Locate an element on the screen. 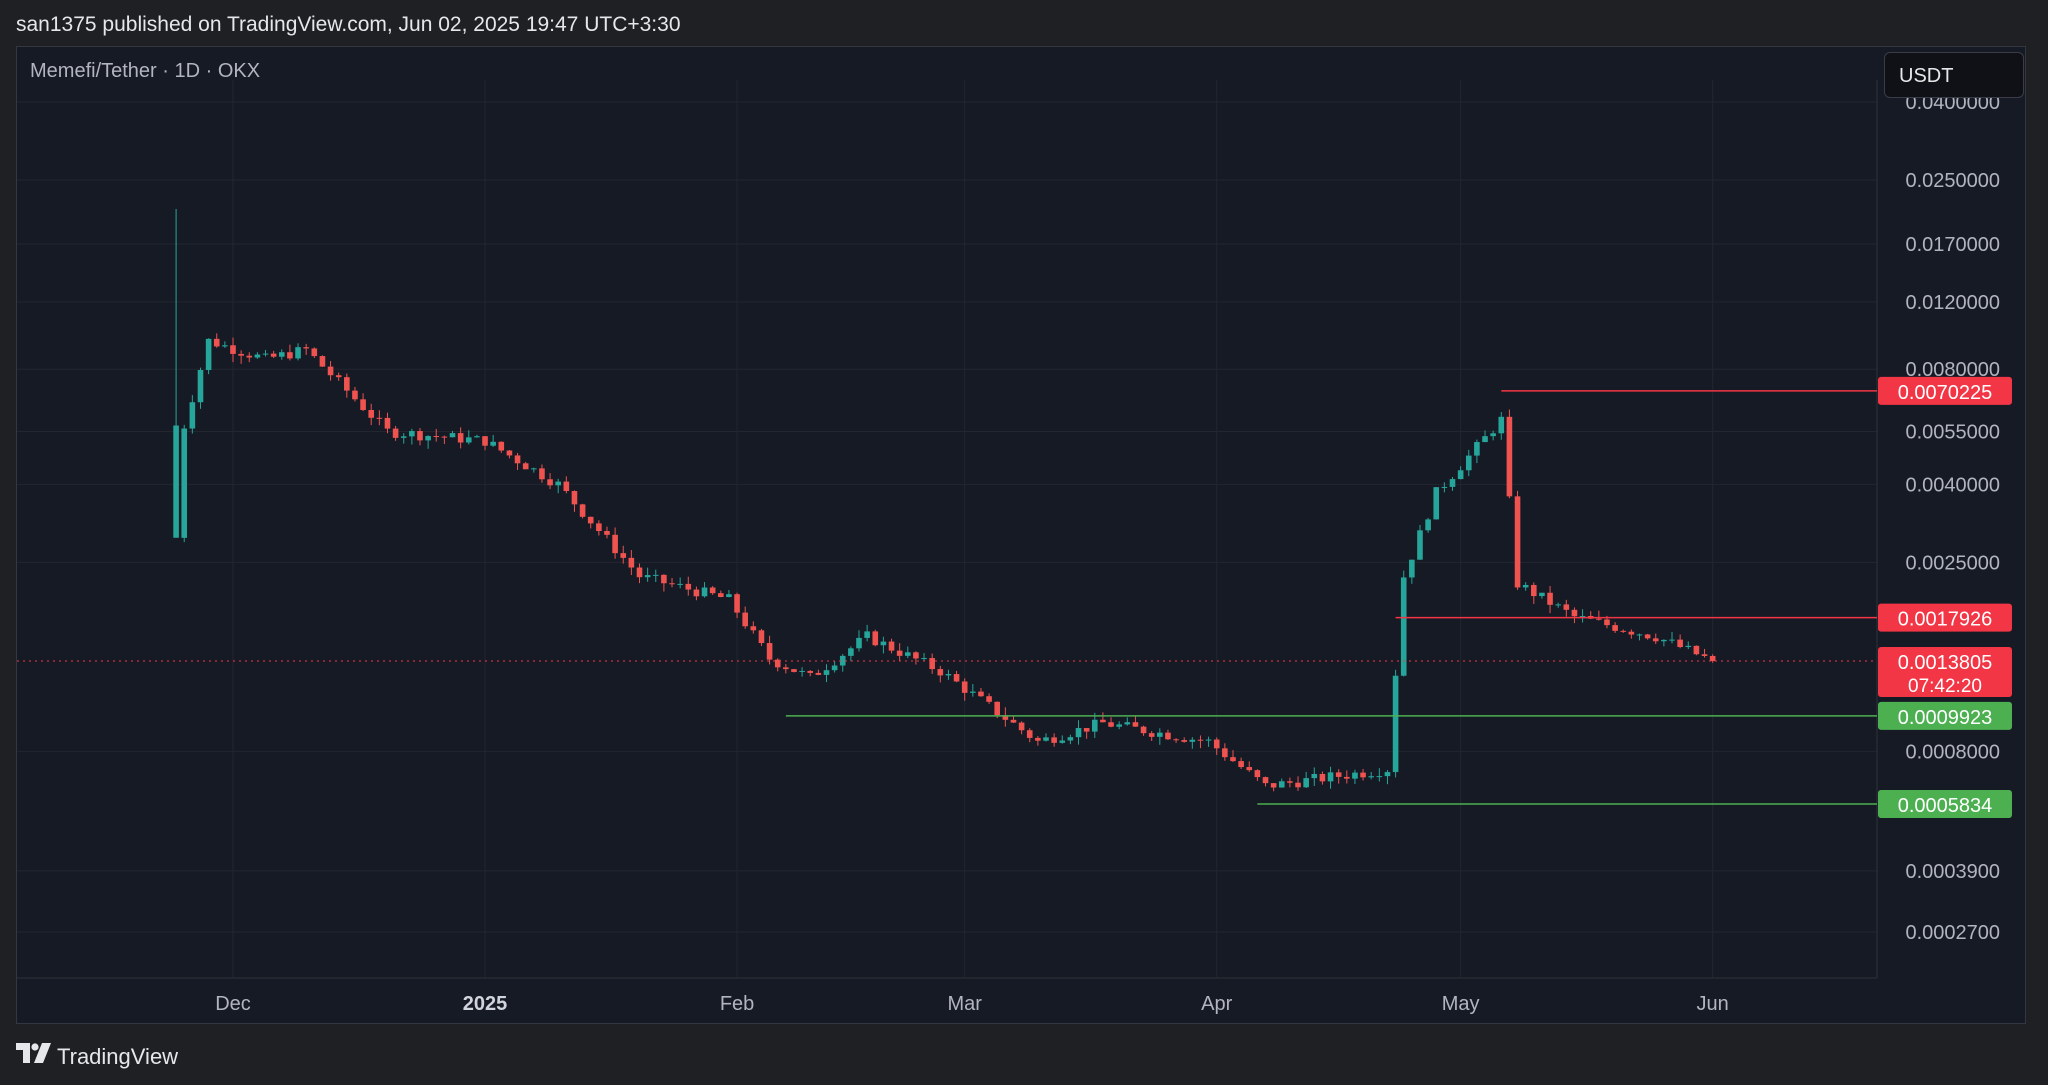 This screenshot has height=1085, width=2048. y-tick-label: 0.0002700 is located at coordinates (1952, 933).